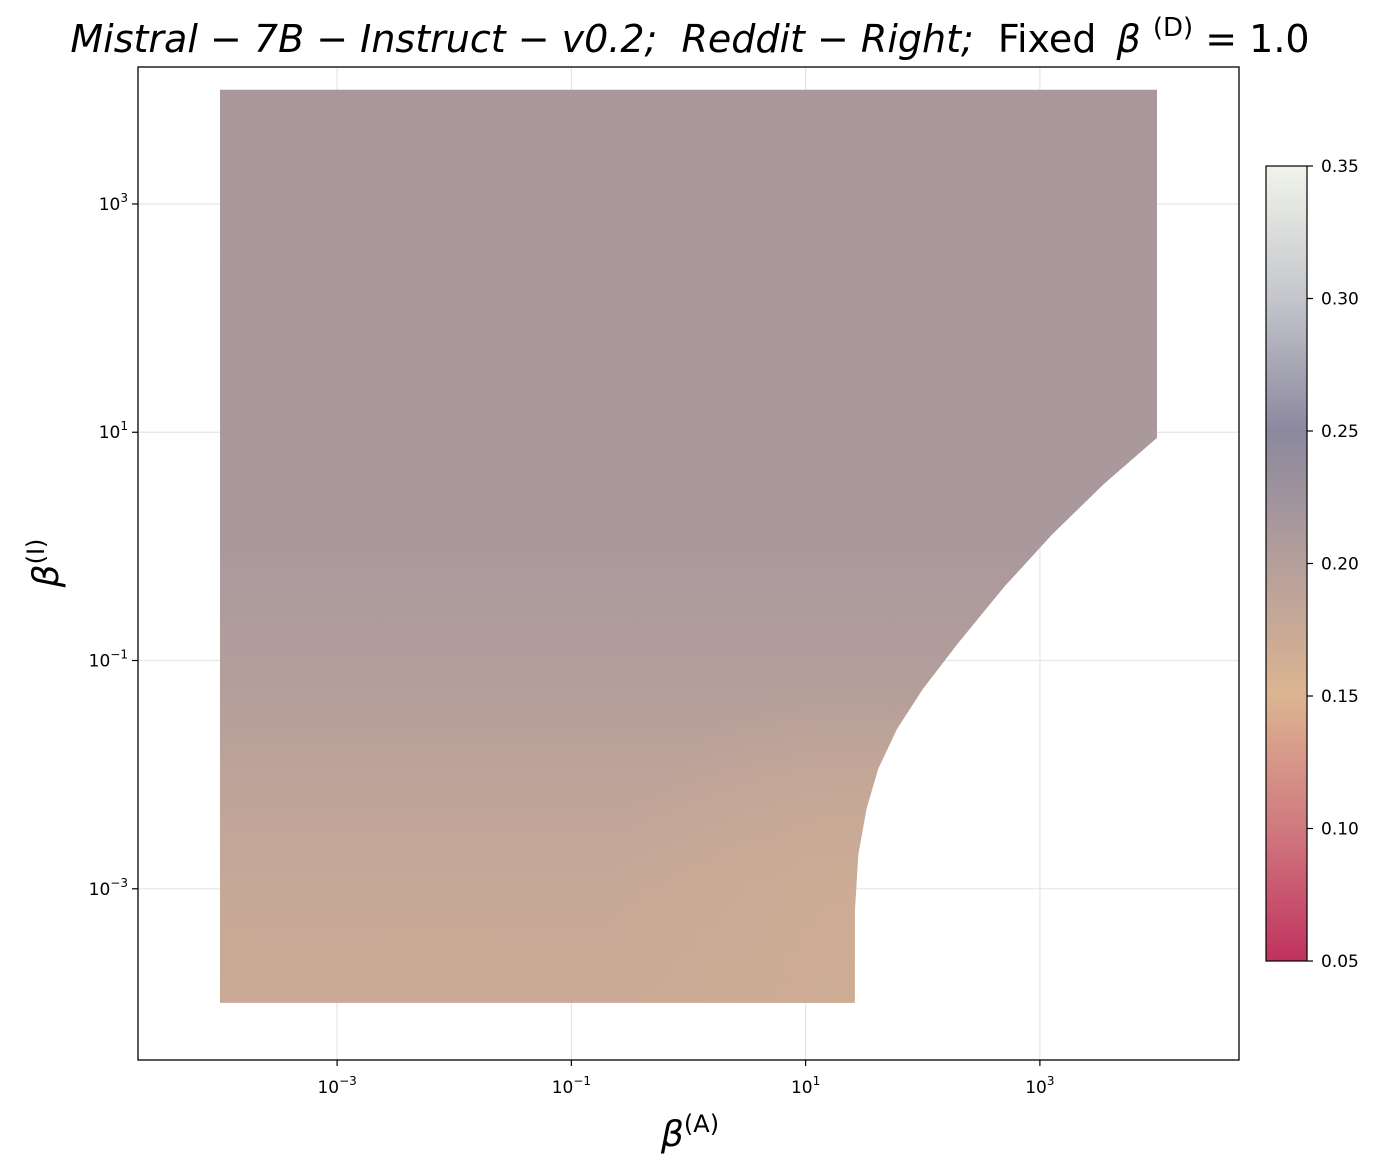  I want to click on x-tick-label: 10³, so click(1039, 1086).